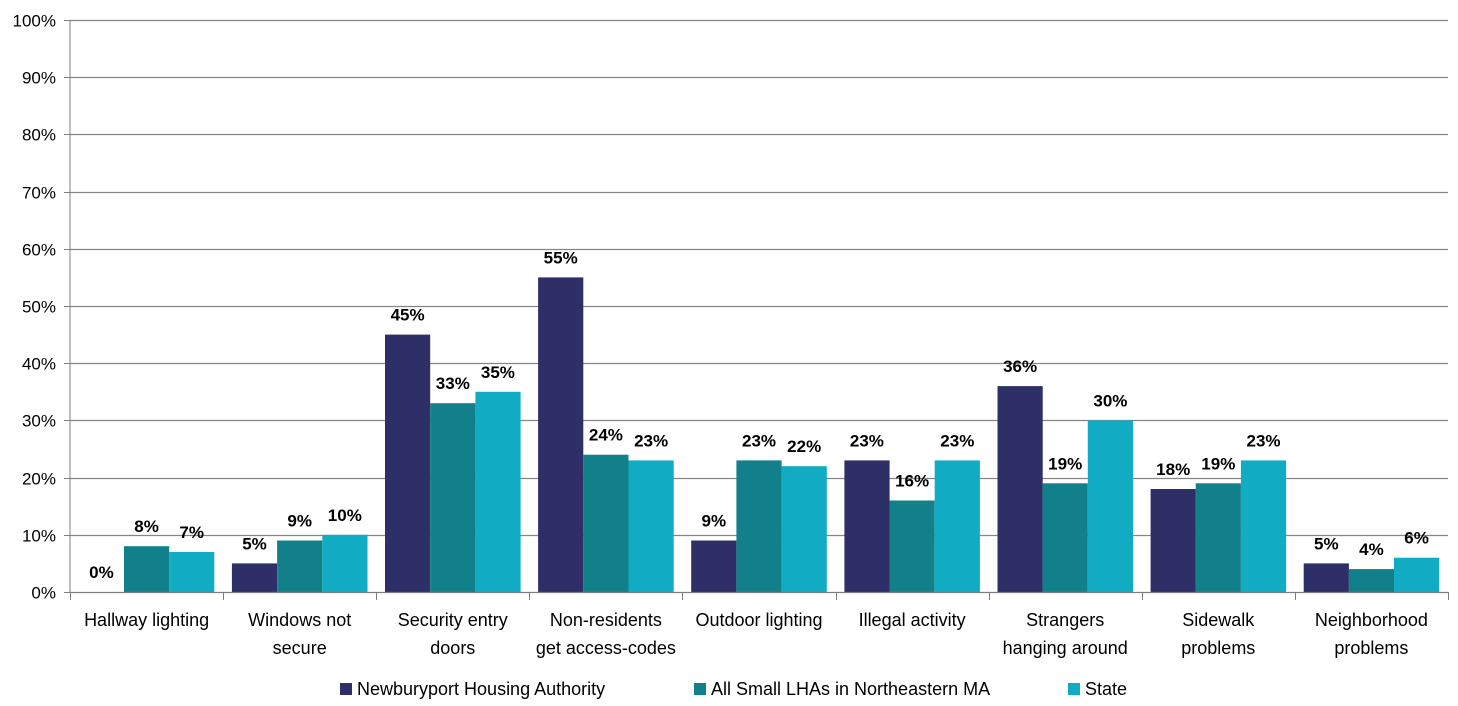  Describe the element at coordinates (1371, 549) in the screenshot. I see `data-label: 4%` at that location.